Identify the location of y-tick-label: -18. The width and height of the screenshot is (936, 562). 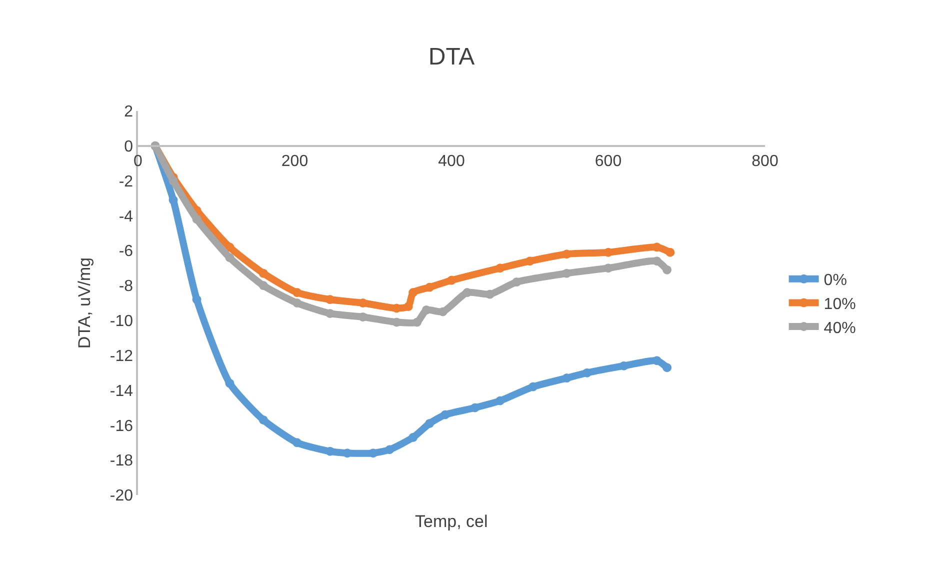
(122, 461).